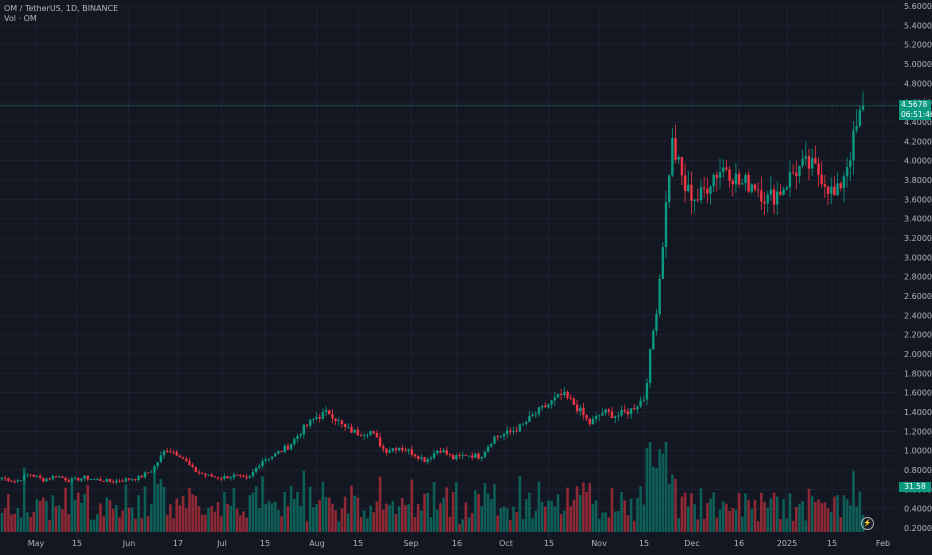 The height and width of the screenshot is (555, 932). What do you see at coordinates (916, 114) in the screenshot?
I see `bar-countdown: 06:51:46` at bounding box center [916, 114].